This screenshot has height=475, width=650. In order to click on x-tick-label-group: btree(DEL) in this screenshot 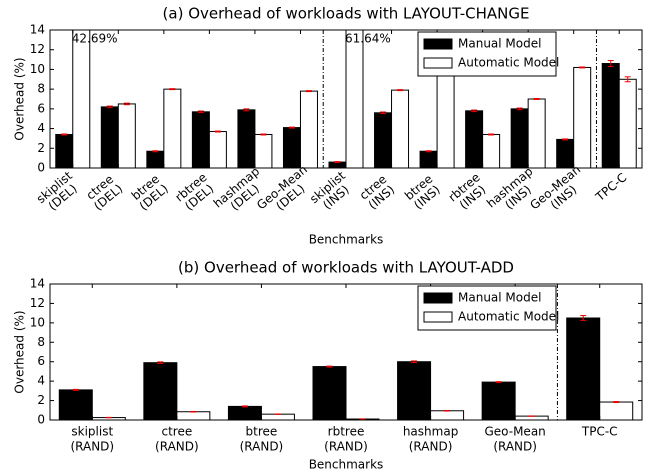, I will do `click(150, 192)`.